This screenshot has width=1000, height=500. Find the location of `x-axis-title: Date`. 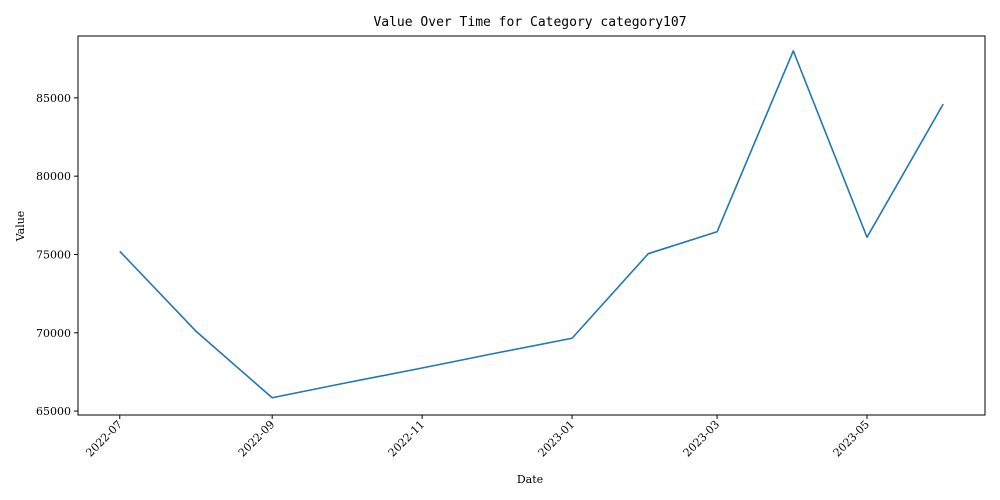

x-axis-title: Date is located at coordinates (530, 479).